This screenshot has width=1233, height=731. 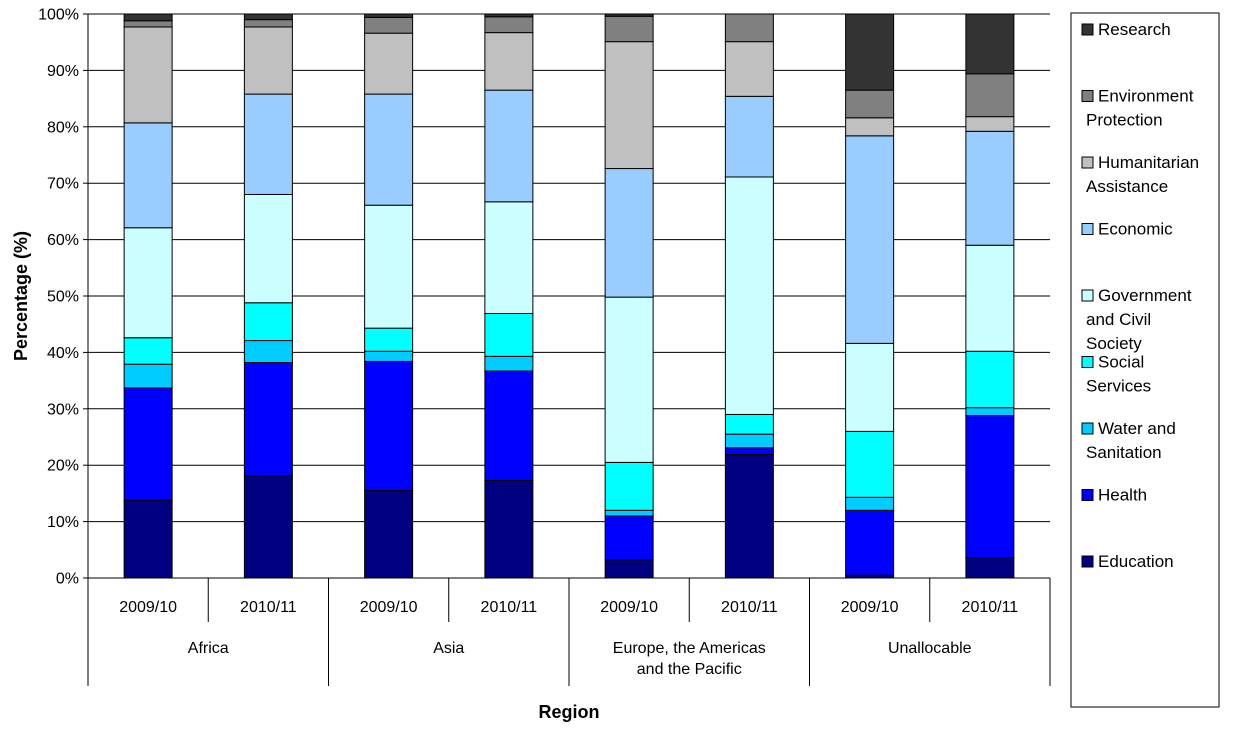 What do you see at coordinates (1131, 440) in the screenshot?
I see `legend-label: Water and Sanitation` at bounding box center [1131, 440].